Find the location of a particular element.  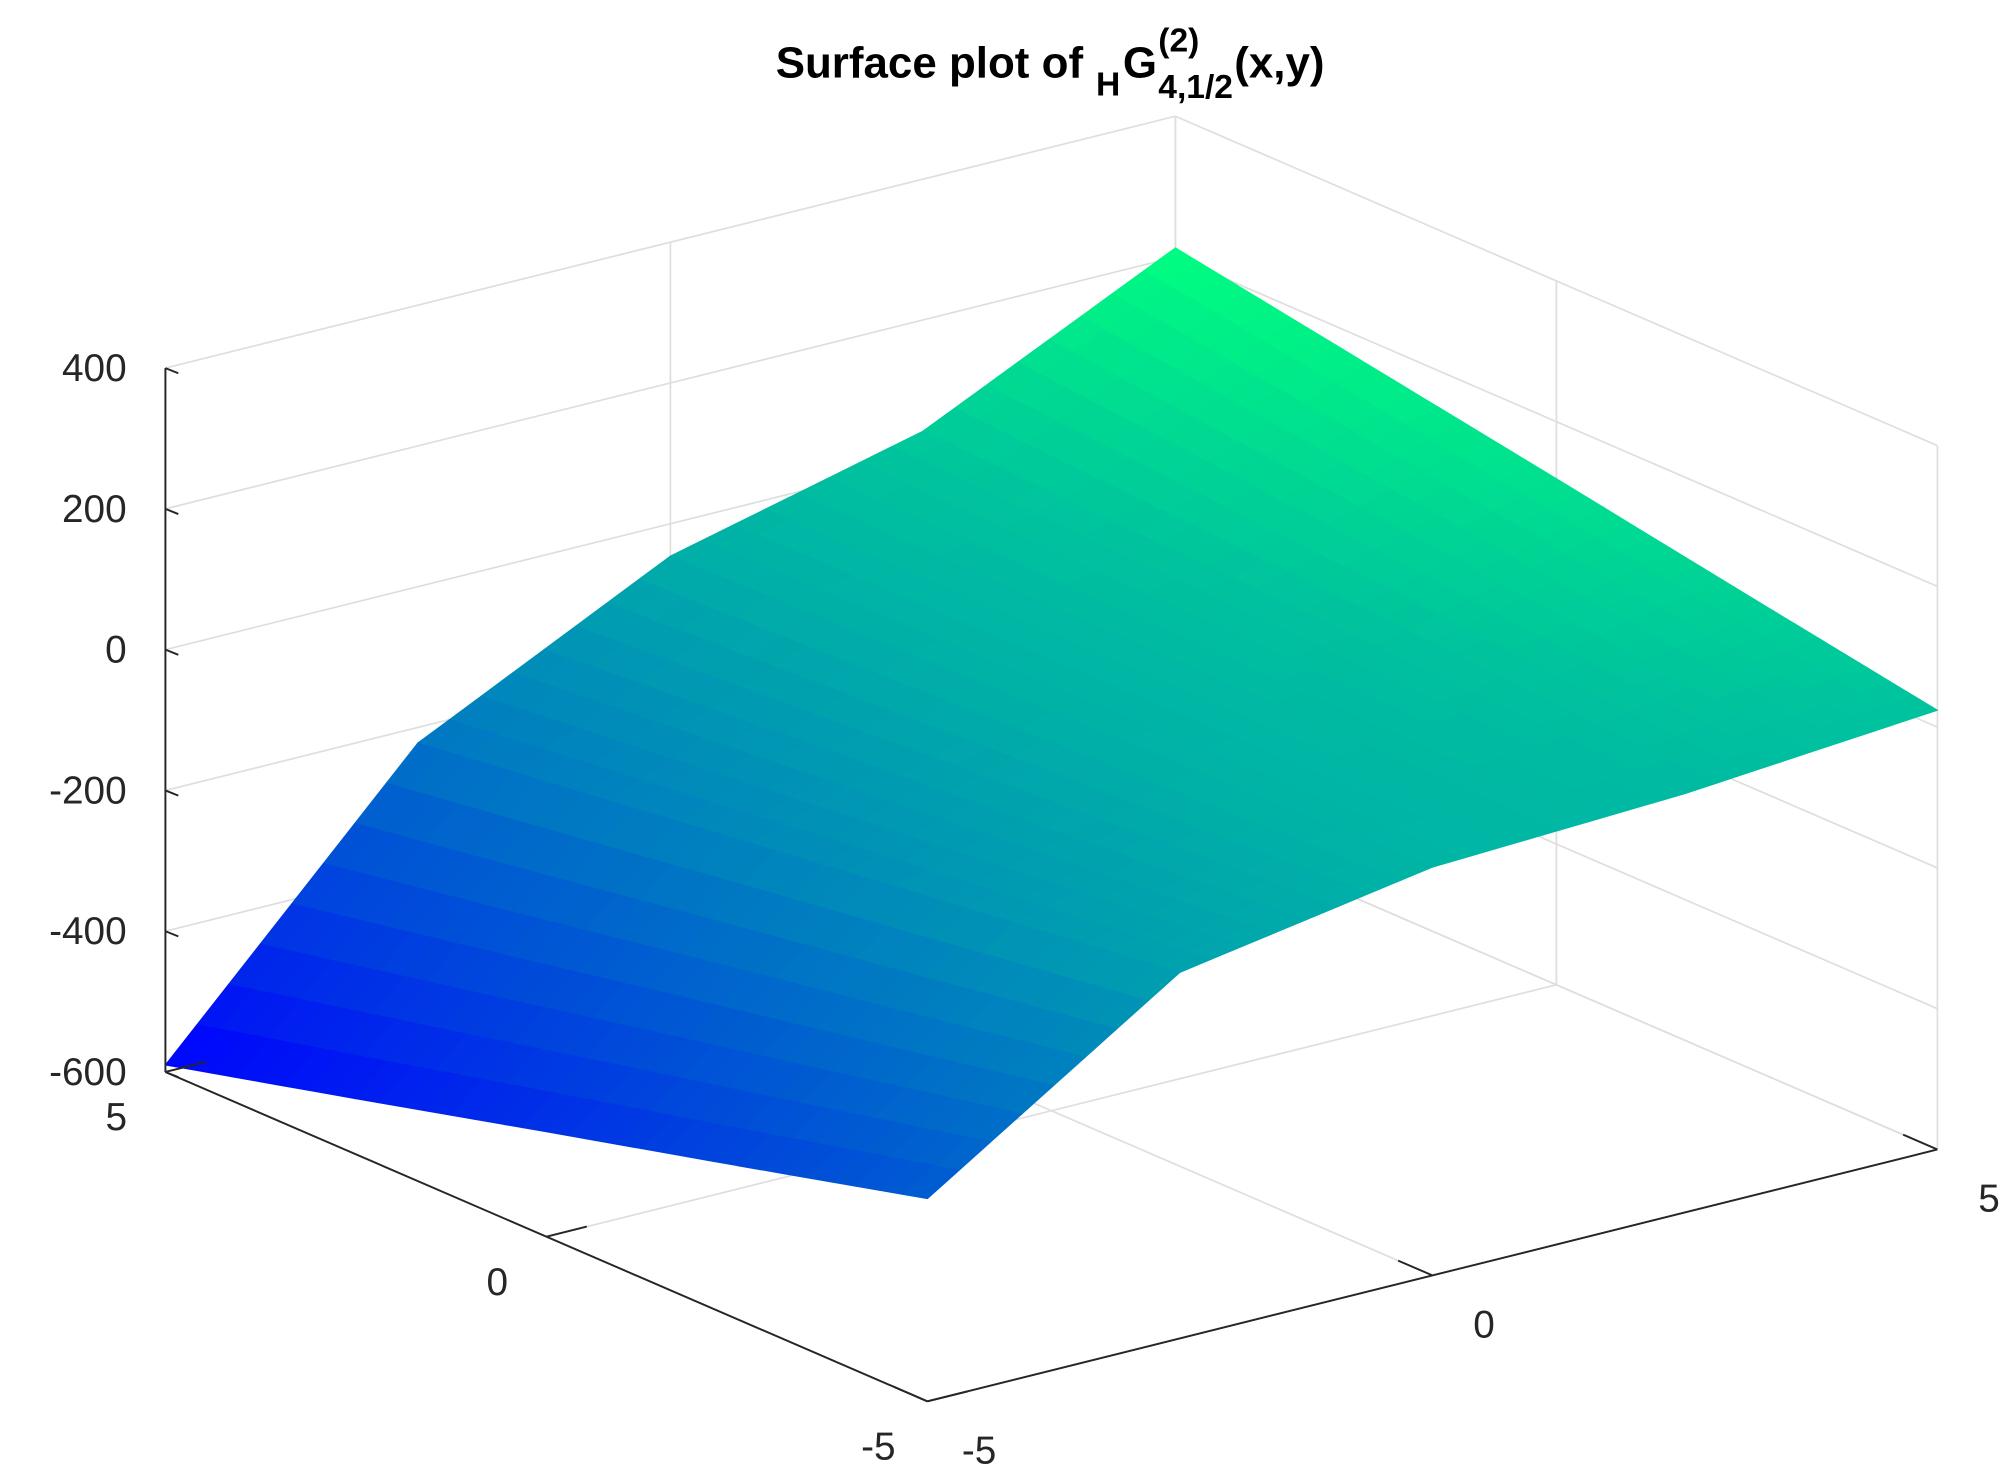

title-pre-subscript: H is located at coordinates (1108, 85).